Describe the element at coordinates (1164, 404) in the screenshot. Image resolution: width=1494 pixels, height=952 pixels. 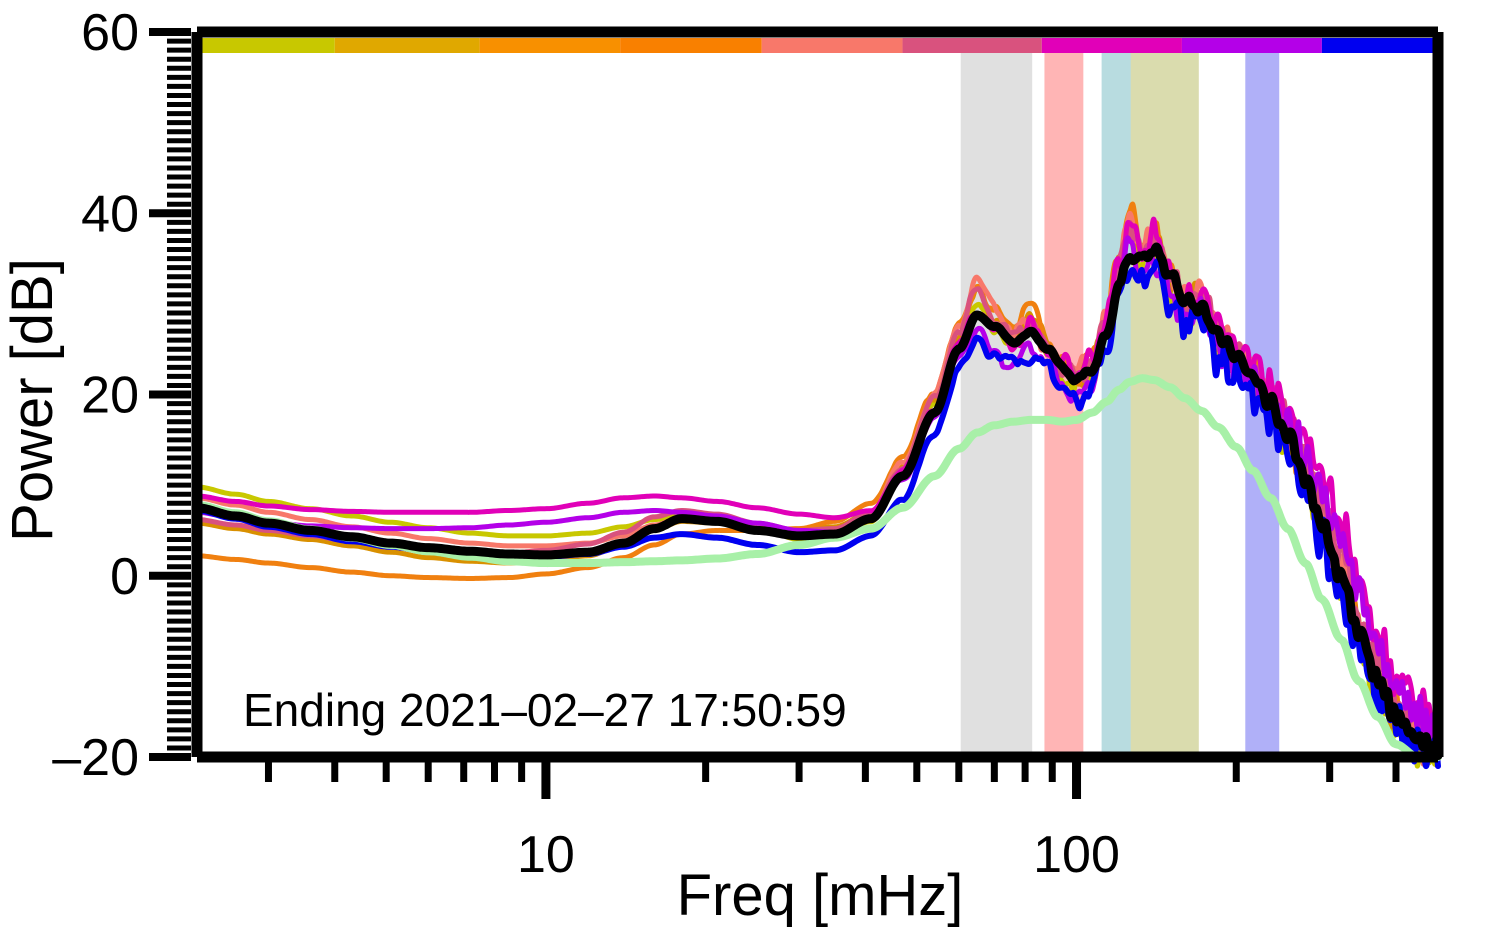
I see `band-khaki` at that location.